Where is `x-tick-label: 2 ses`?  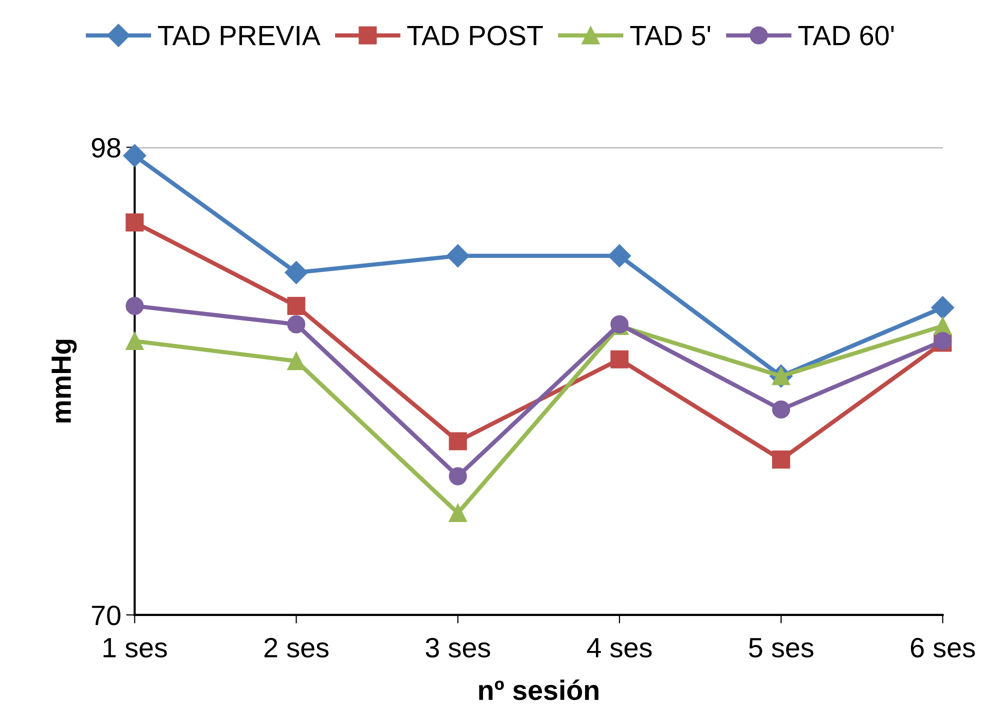
x-tick-label: 2 ses is located at coordinates (296, 648).